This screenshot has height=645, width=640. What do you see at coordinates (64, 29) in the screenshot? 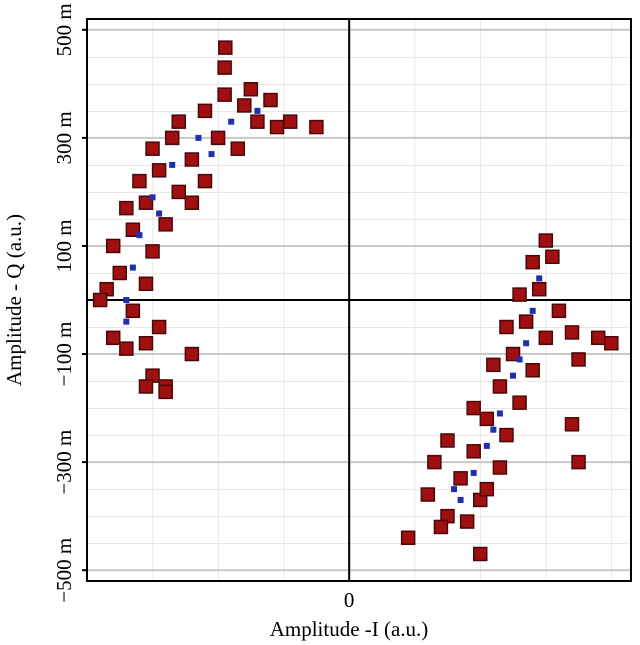
I see `y-tick-label: 500 m` at bounding box center [64, 29].